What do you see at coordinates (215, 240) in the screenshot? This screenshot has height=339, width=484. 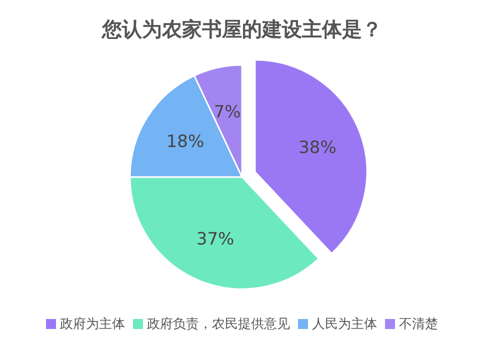 I see `data-label: 37%` at bounding box center [215, 240].